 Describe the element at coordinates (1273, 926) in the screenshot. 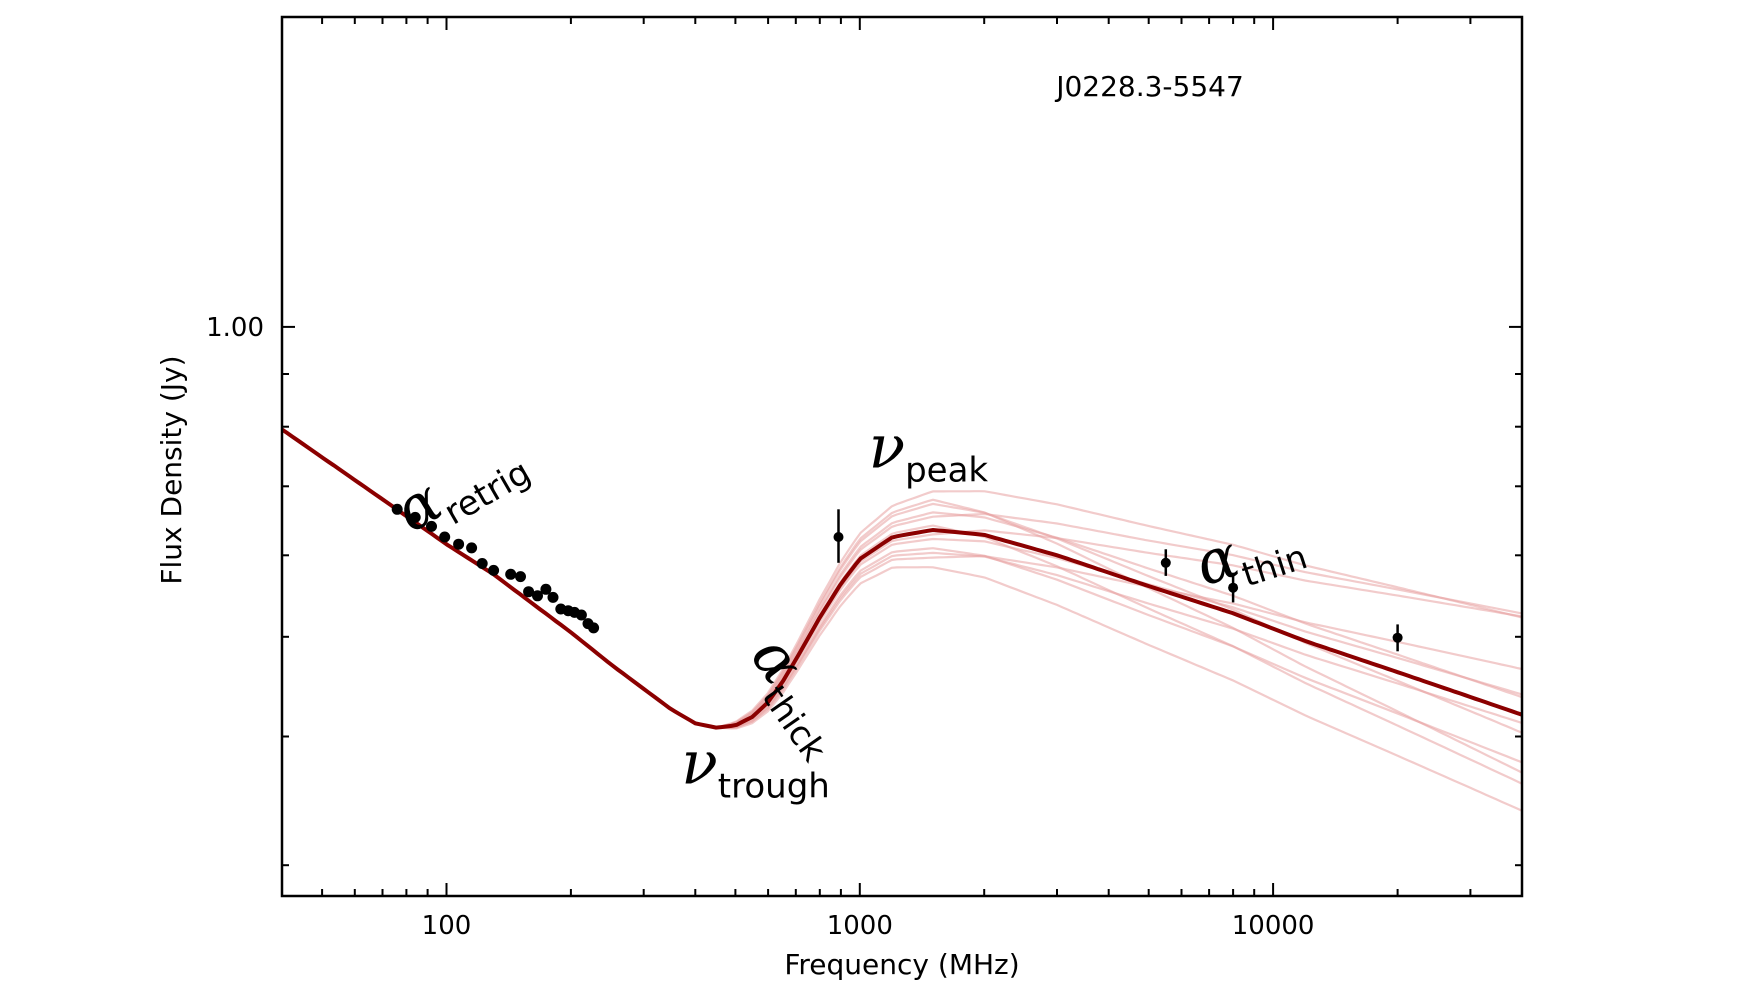

I see `x-tick-label-10000: 10000` at that location.